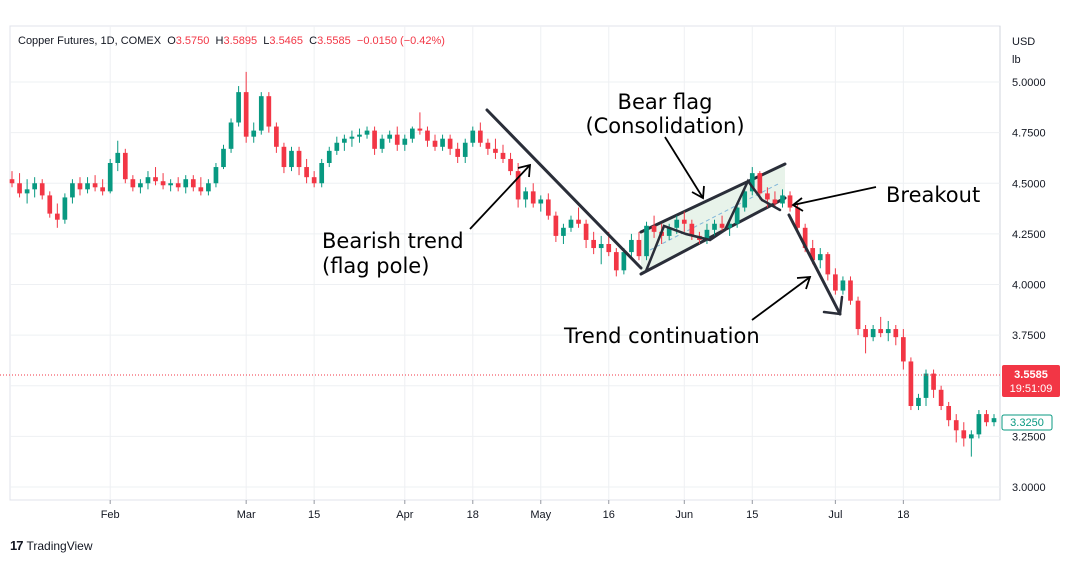 The width and height of the screenshot is (1079, 563). What do you see at coordinates (713, 236) in the screenshot?
I see `flag-channel-bottom` at bounding box center [713, 236].